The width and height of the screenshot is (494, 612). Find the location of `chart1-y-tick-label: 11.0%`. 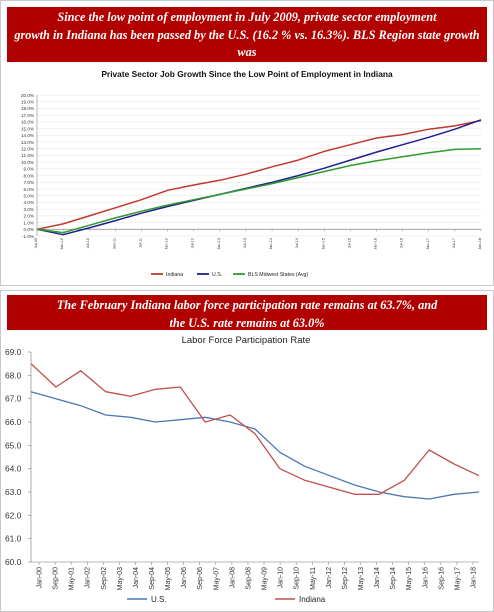

chart1-y-tick-label: 11.0% is located at coordinates (27, 155).